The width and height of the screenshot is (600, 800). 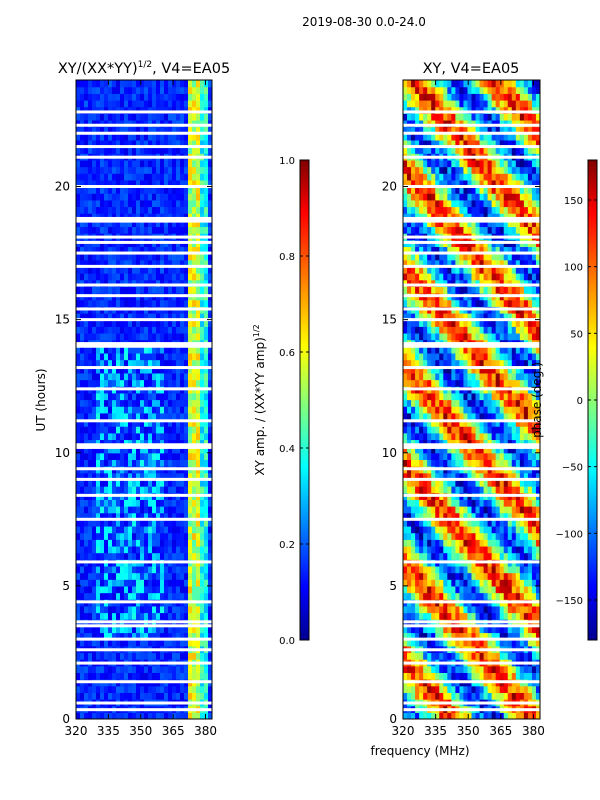 What do you see at coordinates (144, 157) in the screenshot?
I see `flagged-row` at bounding box center [144, 157].